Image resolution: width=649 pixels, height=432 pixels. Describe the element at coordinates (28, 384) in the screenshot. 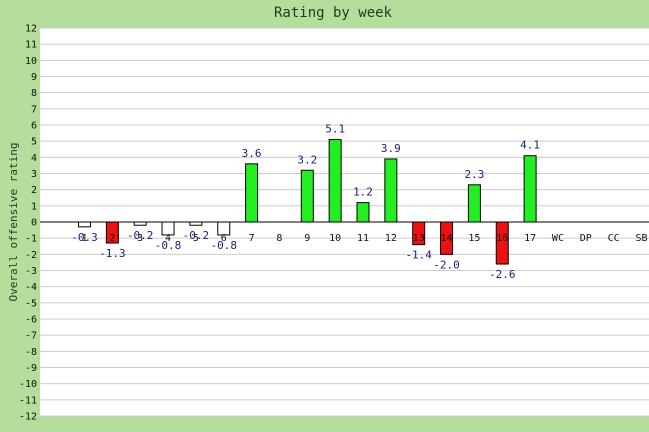

I see `y-tick-label: -10` at that location.